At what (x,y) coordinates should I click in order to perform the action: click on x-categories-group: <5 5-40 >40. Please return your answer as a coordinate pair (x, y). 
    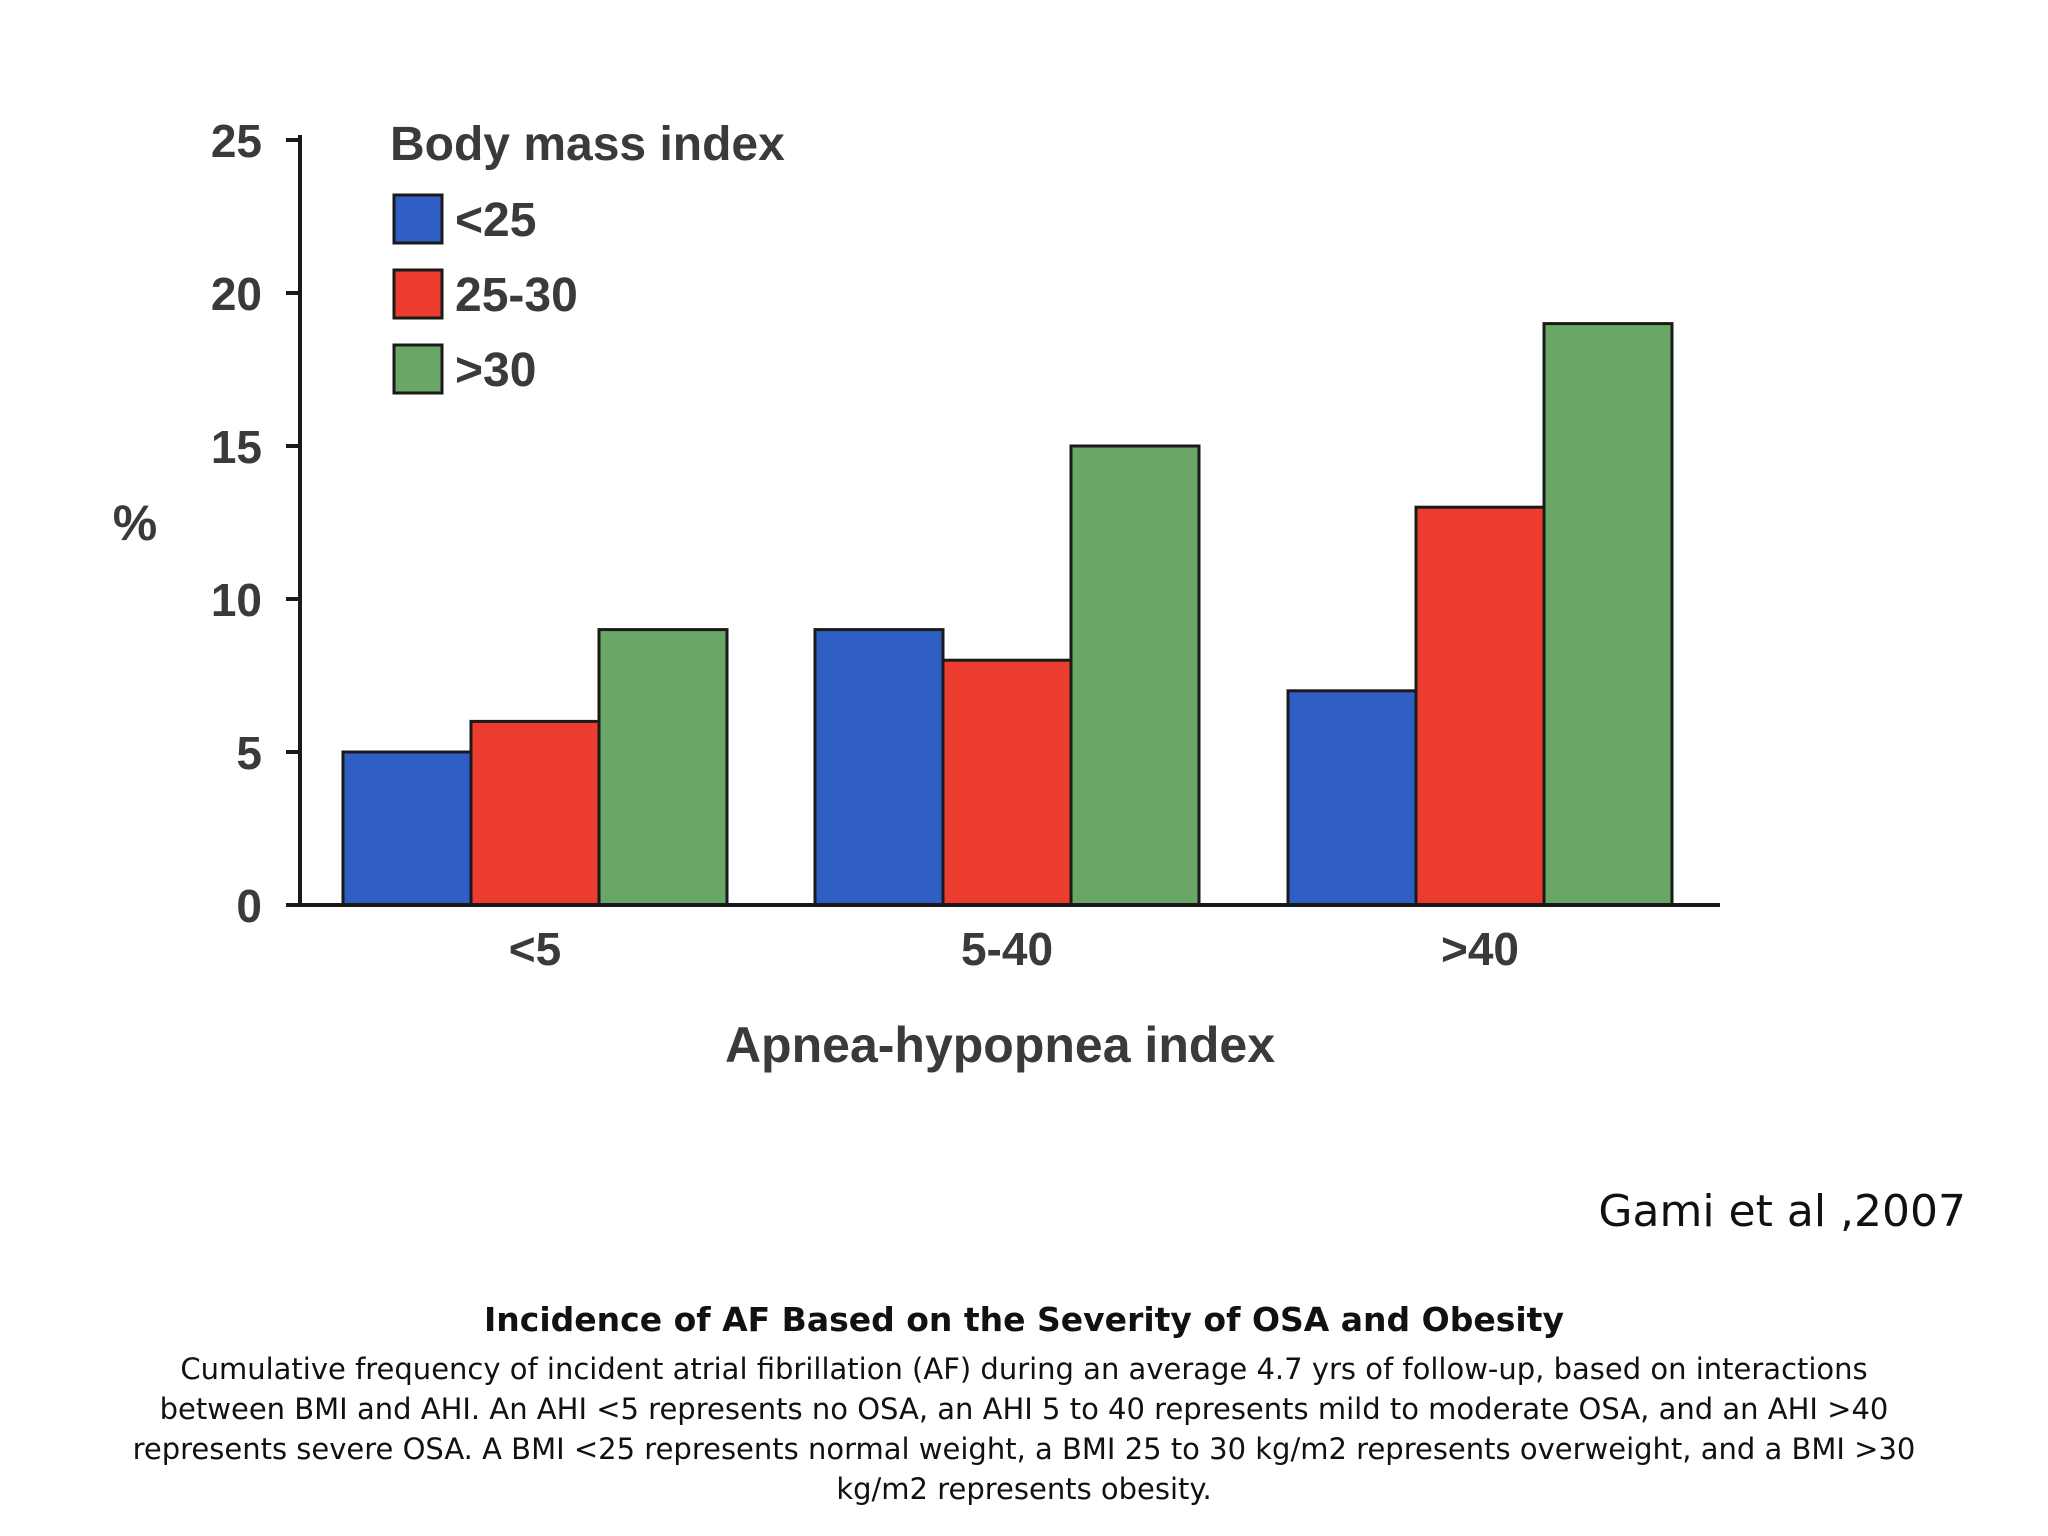
    Looking at the image, I should click on (1014, 949).